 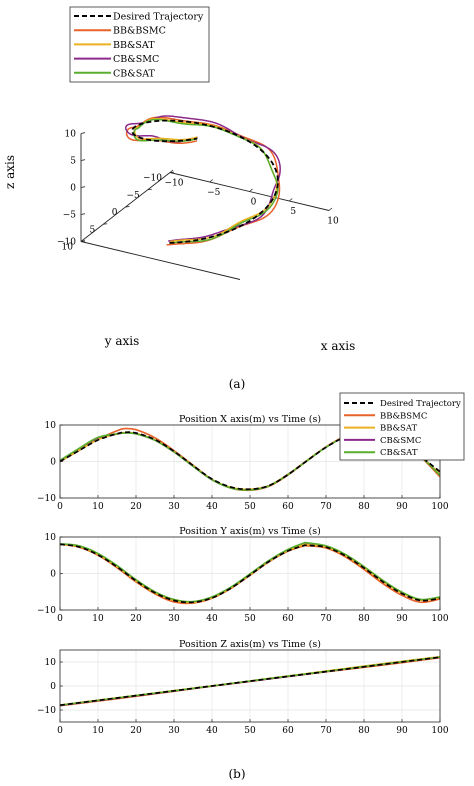 What do you see at coordinates (139, 31) in the screenshot?
I see `legend-3d-label-bb-bsmc: BB&BSMC` at bounding box center [139, 31].